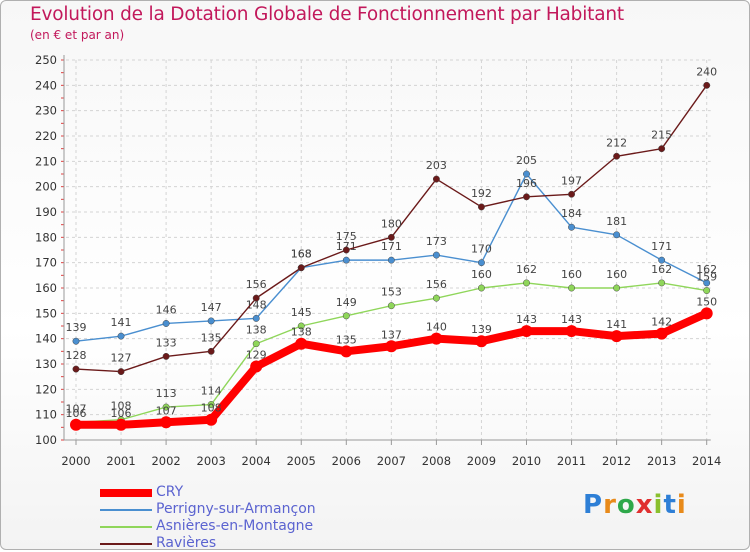  What do you see at coordinates (186, 543) in the screenshot?
I see `legend-label: Ravières` at bounding box center [186, 543].